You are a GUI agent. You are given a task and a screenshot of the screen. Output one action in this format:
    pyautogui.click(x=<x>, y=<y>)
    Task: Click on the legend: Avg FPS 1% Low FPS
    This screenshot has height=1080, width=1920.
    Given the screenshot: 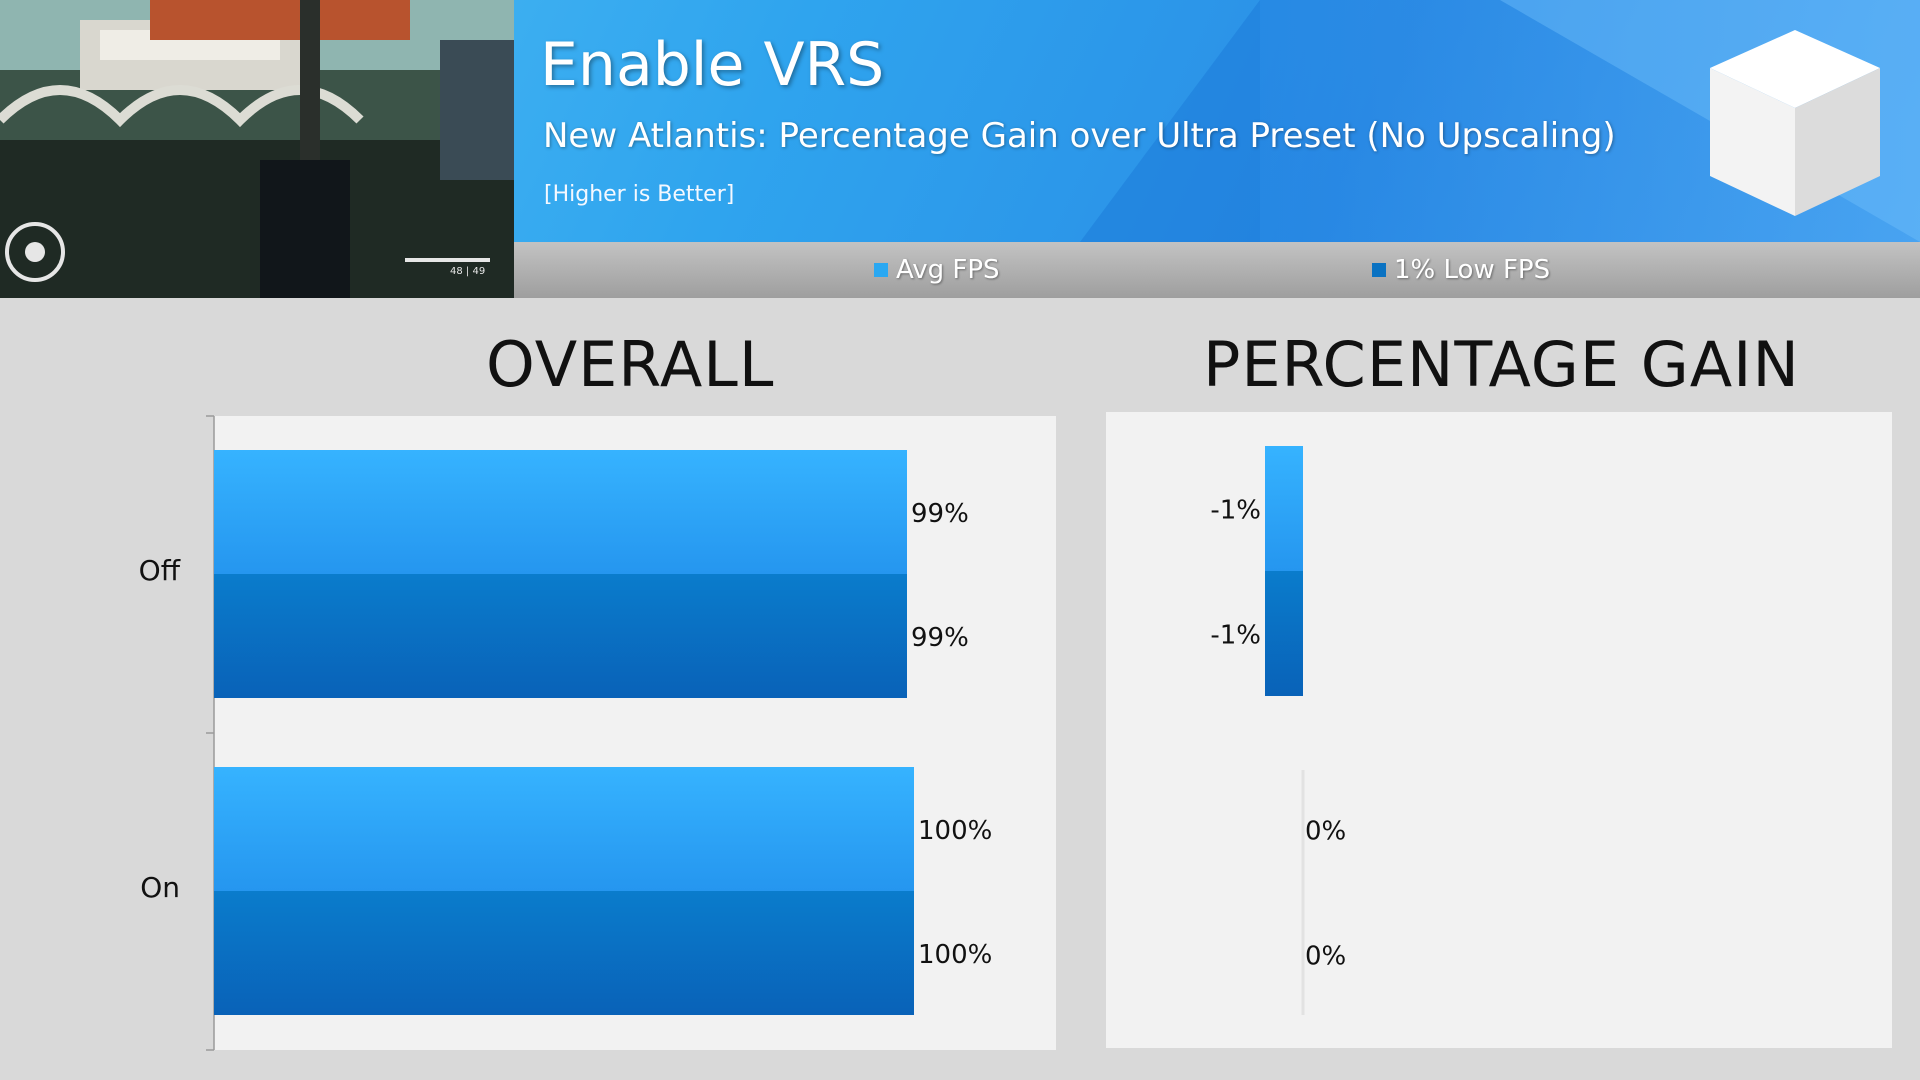 What is the action you would take?
    pyautogui.click(x=1217, y=270)
    